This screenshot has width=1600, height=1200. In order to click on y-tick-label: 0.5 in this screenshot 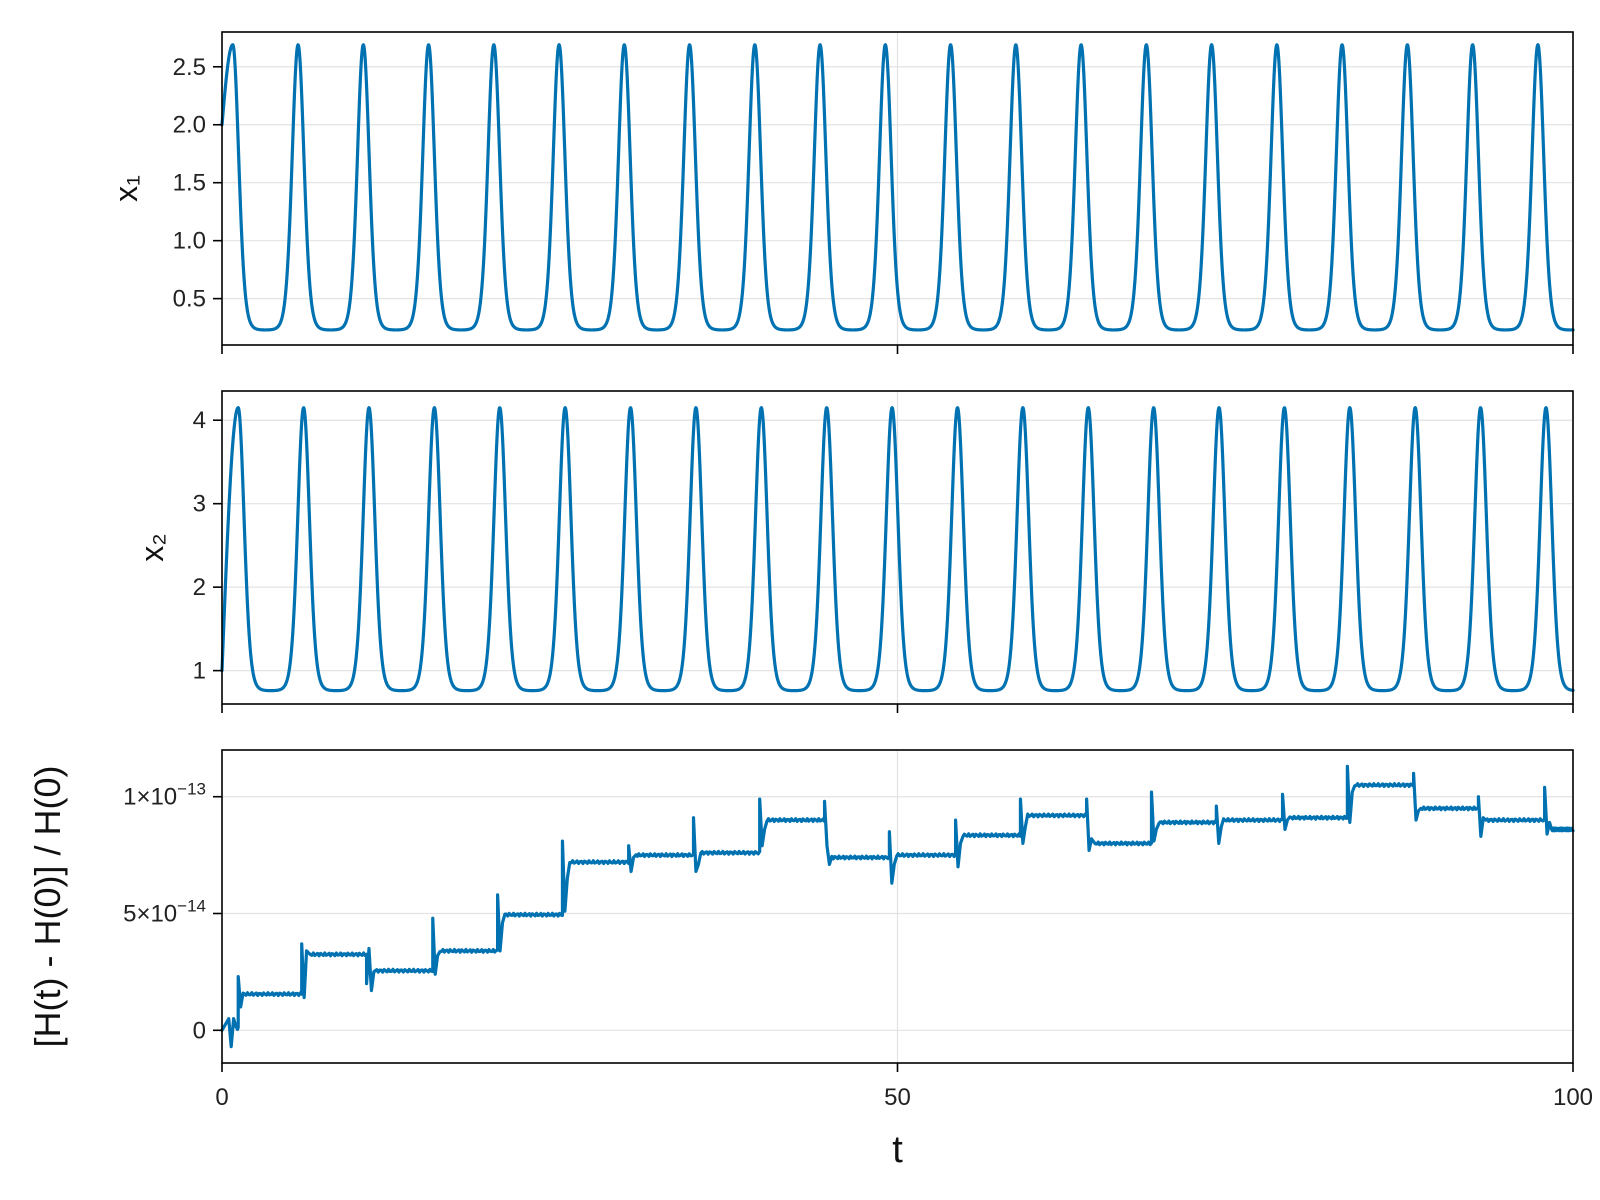, I will do `click(189, 299)`.